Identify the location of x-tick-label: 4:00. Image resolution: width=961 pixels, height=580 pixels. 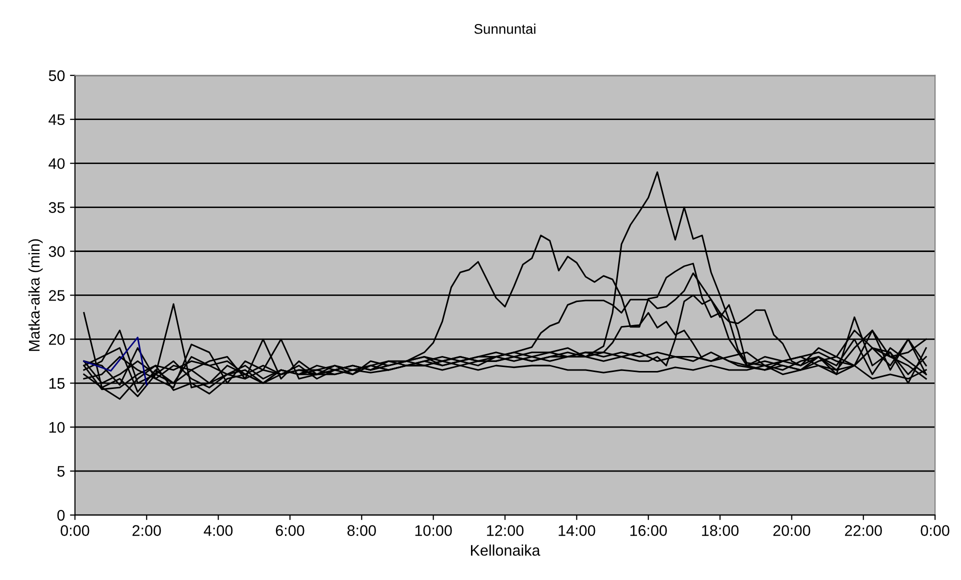
(218, 530).